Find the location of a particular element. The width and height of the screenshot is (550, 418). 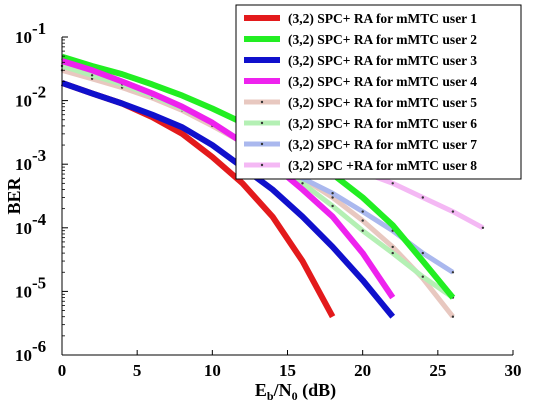

legend-item-5: (3,2) SPC+ RA for mMTC user 5 is located at coordinates (360, 102).